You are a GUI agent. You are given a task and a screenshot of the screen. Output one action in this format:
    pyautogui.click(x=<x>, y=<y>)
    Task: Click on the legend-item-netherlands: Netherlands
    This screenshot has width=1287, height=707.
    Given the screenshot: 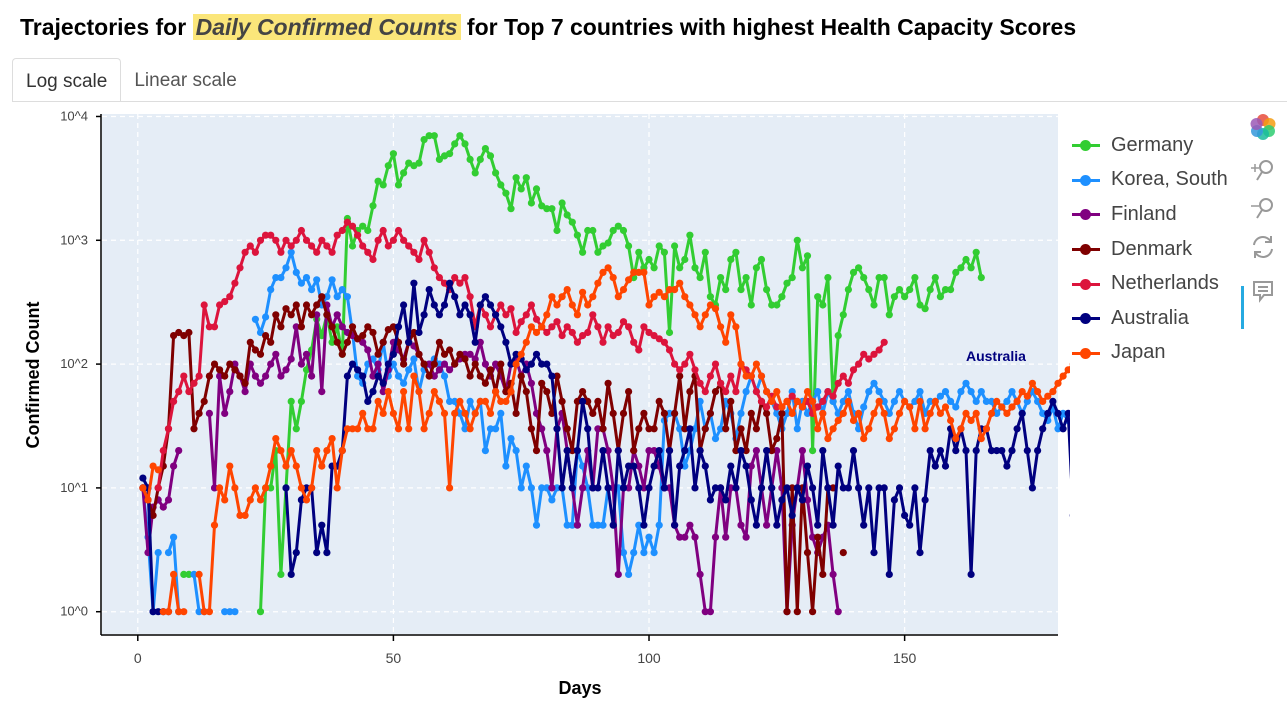 What is the action you would take?
    pyautogui.click(x=1149, y=283)
    